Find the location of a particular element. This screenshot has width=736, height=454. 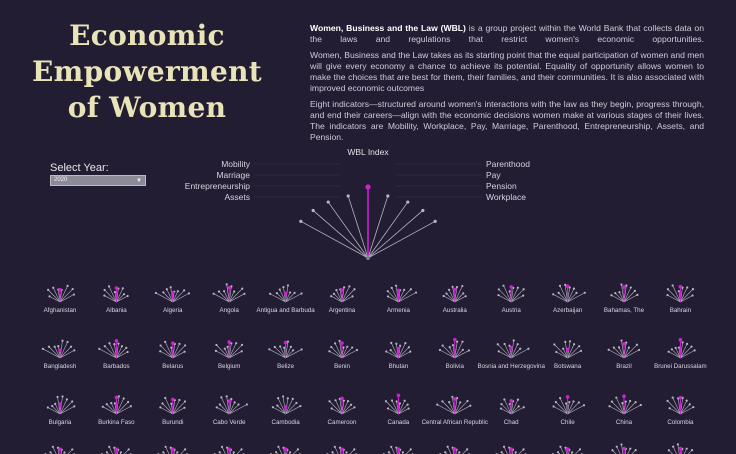

country-label: Chad is located at coordinates (511, 422).